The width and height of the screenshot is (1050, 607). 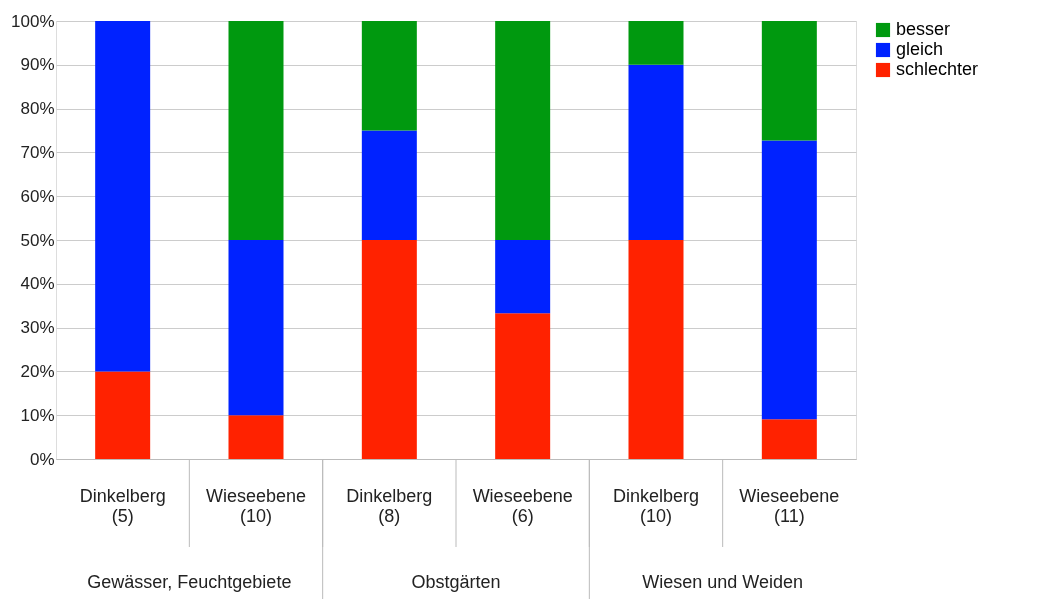 What do you see at coordinates (256, 505) in the screenshot?
I see `x-tick-label: Wieseebene (10)` at bounding box center [256, 505].